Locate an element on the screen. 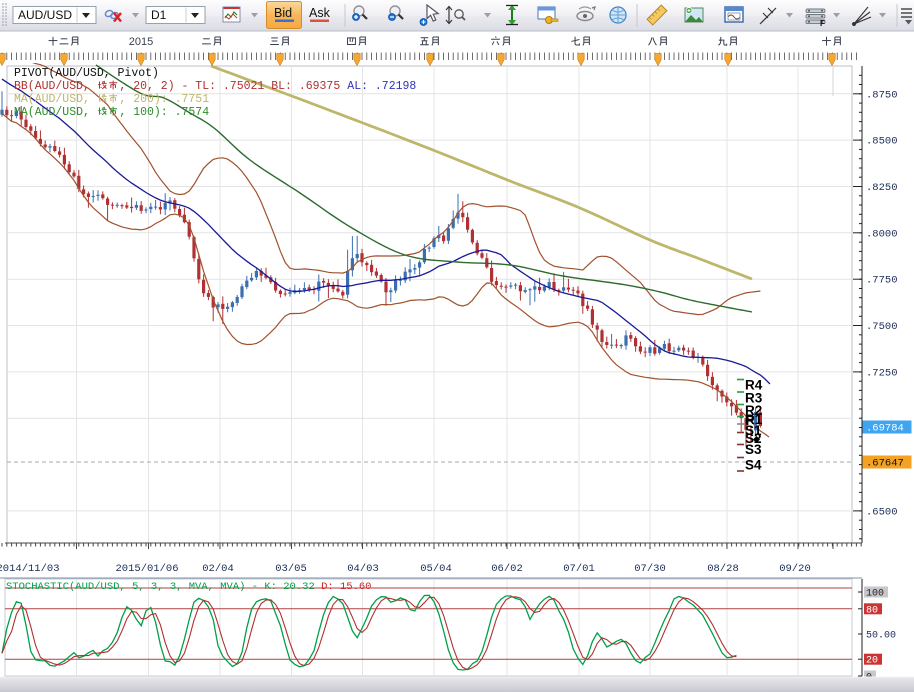  svg-text: S1 is located at coordinates (753, 430).